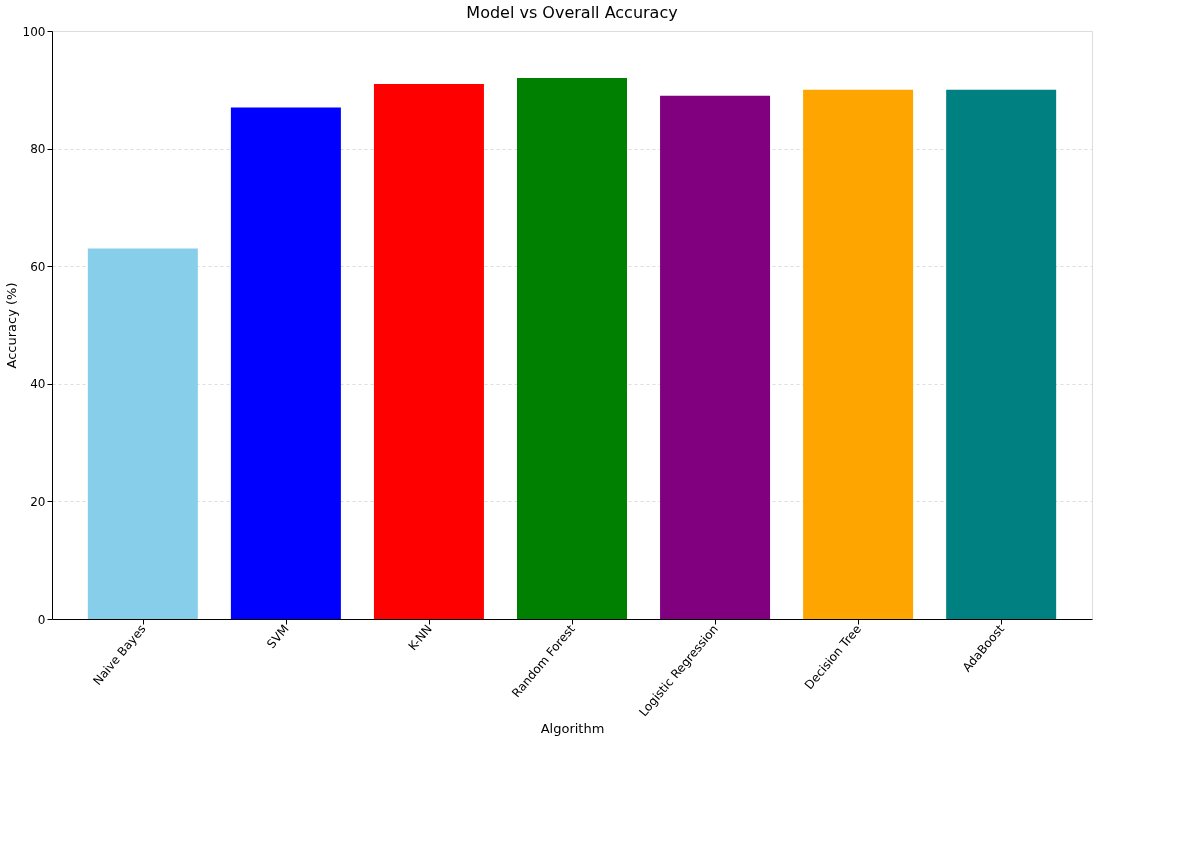 The height and width of the screenshot is (856, 1194). I want to click on y-tick-label: 40, so click(38, 384).